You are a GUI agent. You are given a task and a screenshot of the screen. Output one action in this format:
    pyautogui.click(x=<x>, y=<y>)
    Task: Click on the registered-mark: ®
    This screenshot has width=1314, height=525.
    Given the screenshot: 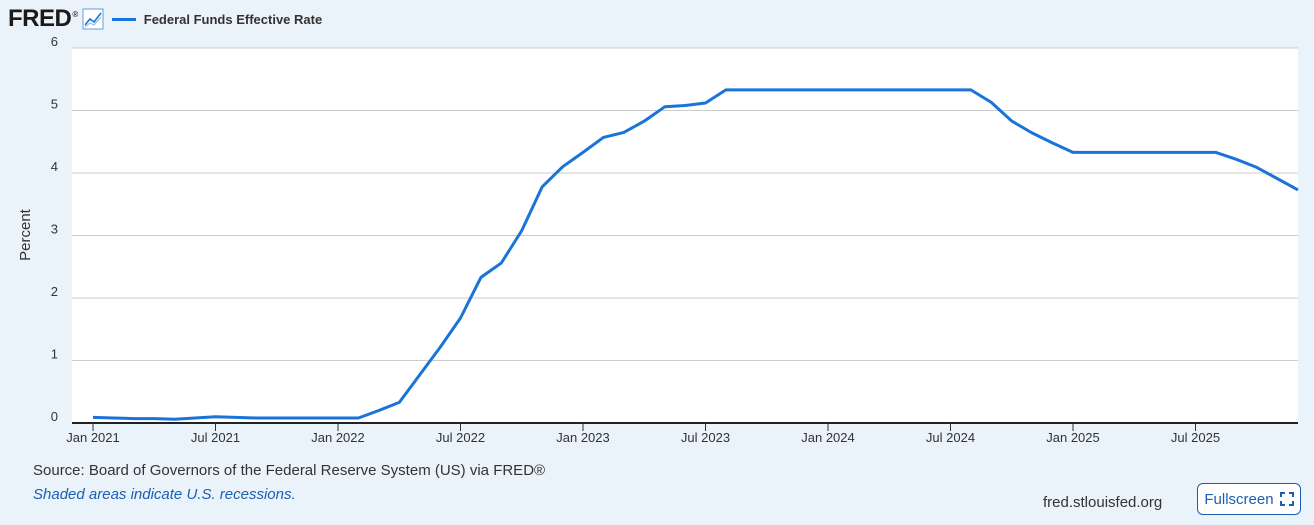 What is the action you would take?
    pyautogui.click(x=75, y=14)
    